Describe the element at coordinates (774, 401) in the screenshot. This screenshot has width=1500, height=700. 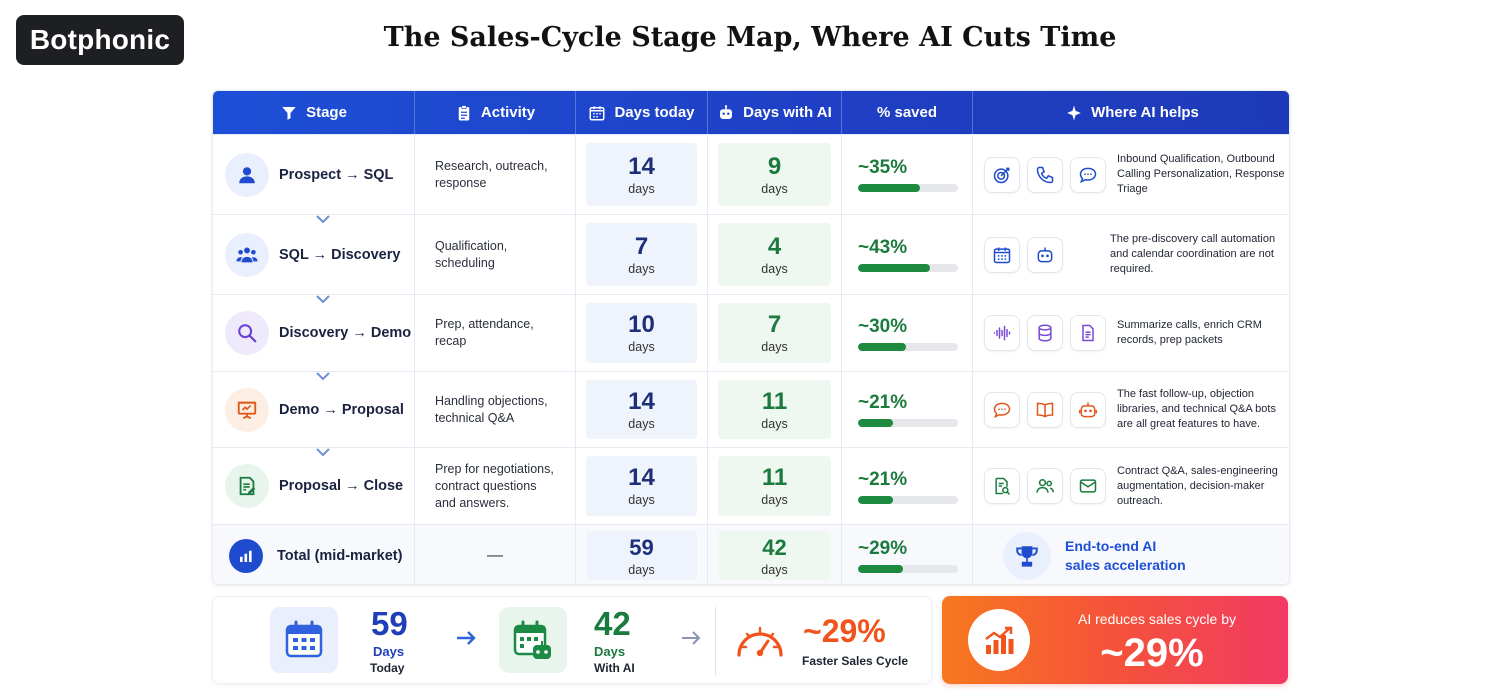
I see `days-ai-value: 11` at that location.